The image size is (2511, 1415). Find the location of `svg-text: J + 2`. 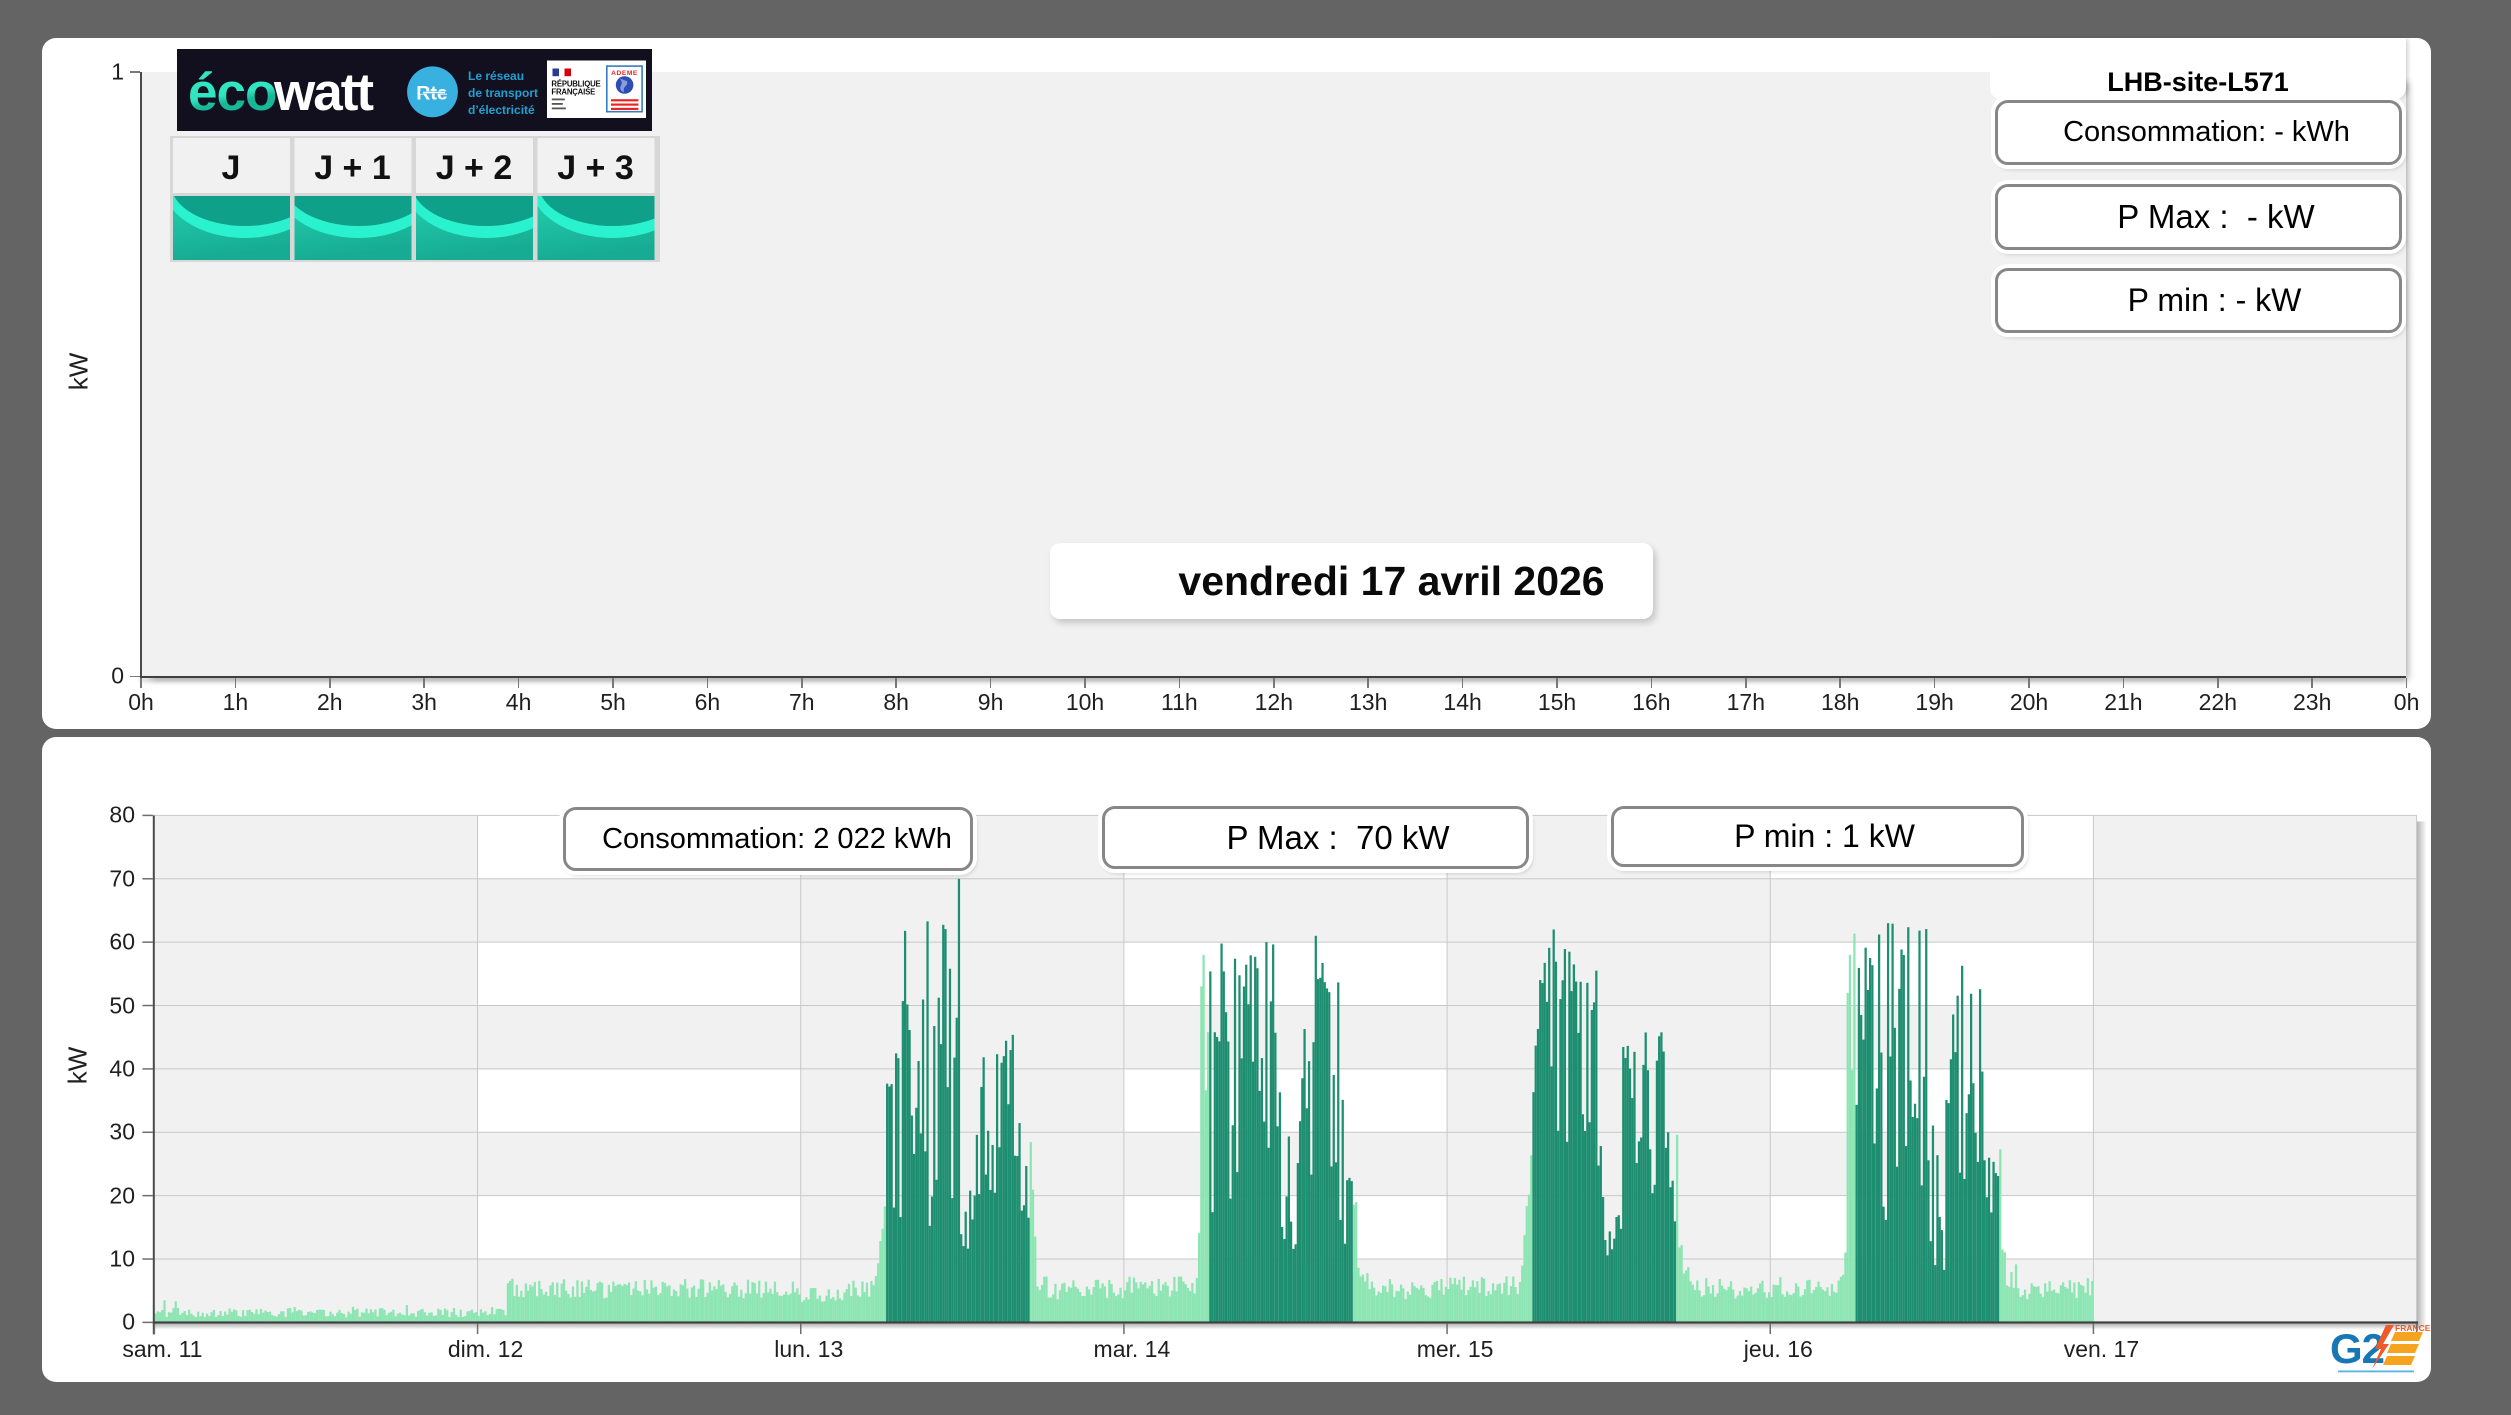

svg-text: J + 2 is located at coordinates (474, 168).